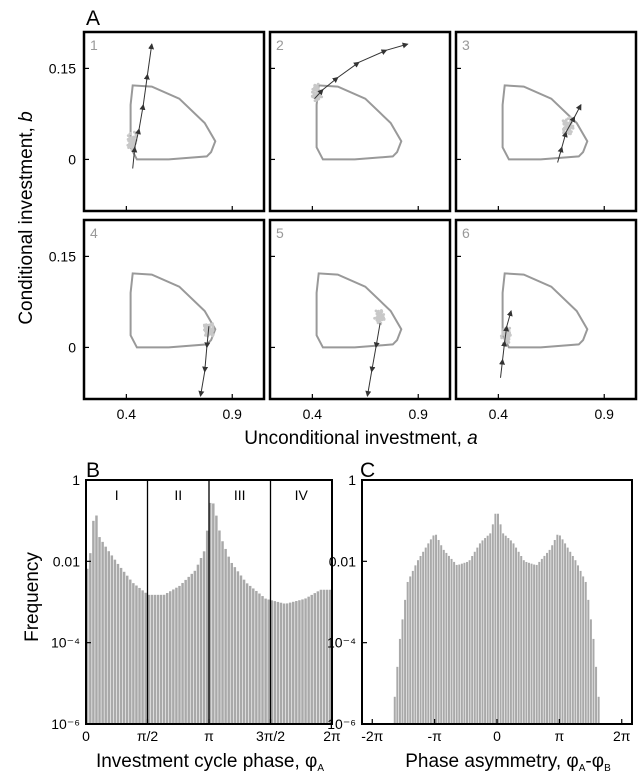 The image size is (643, 775). I want to click on subplot-4: 4 0.4 0.9 0 0.15, so click(157, 320).